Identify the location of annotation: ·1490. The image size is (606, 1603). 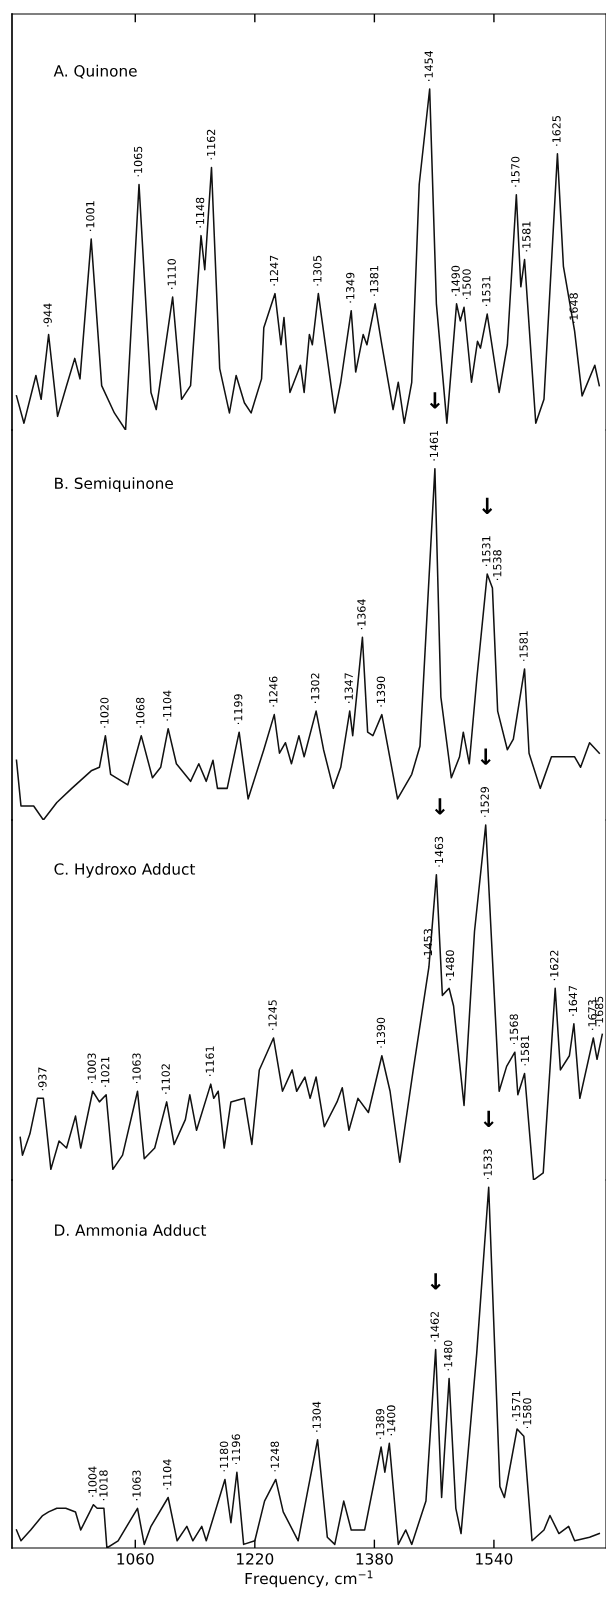
(455, 280).